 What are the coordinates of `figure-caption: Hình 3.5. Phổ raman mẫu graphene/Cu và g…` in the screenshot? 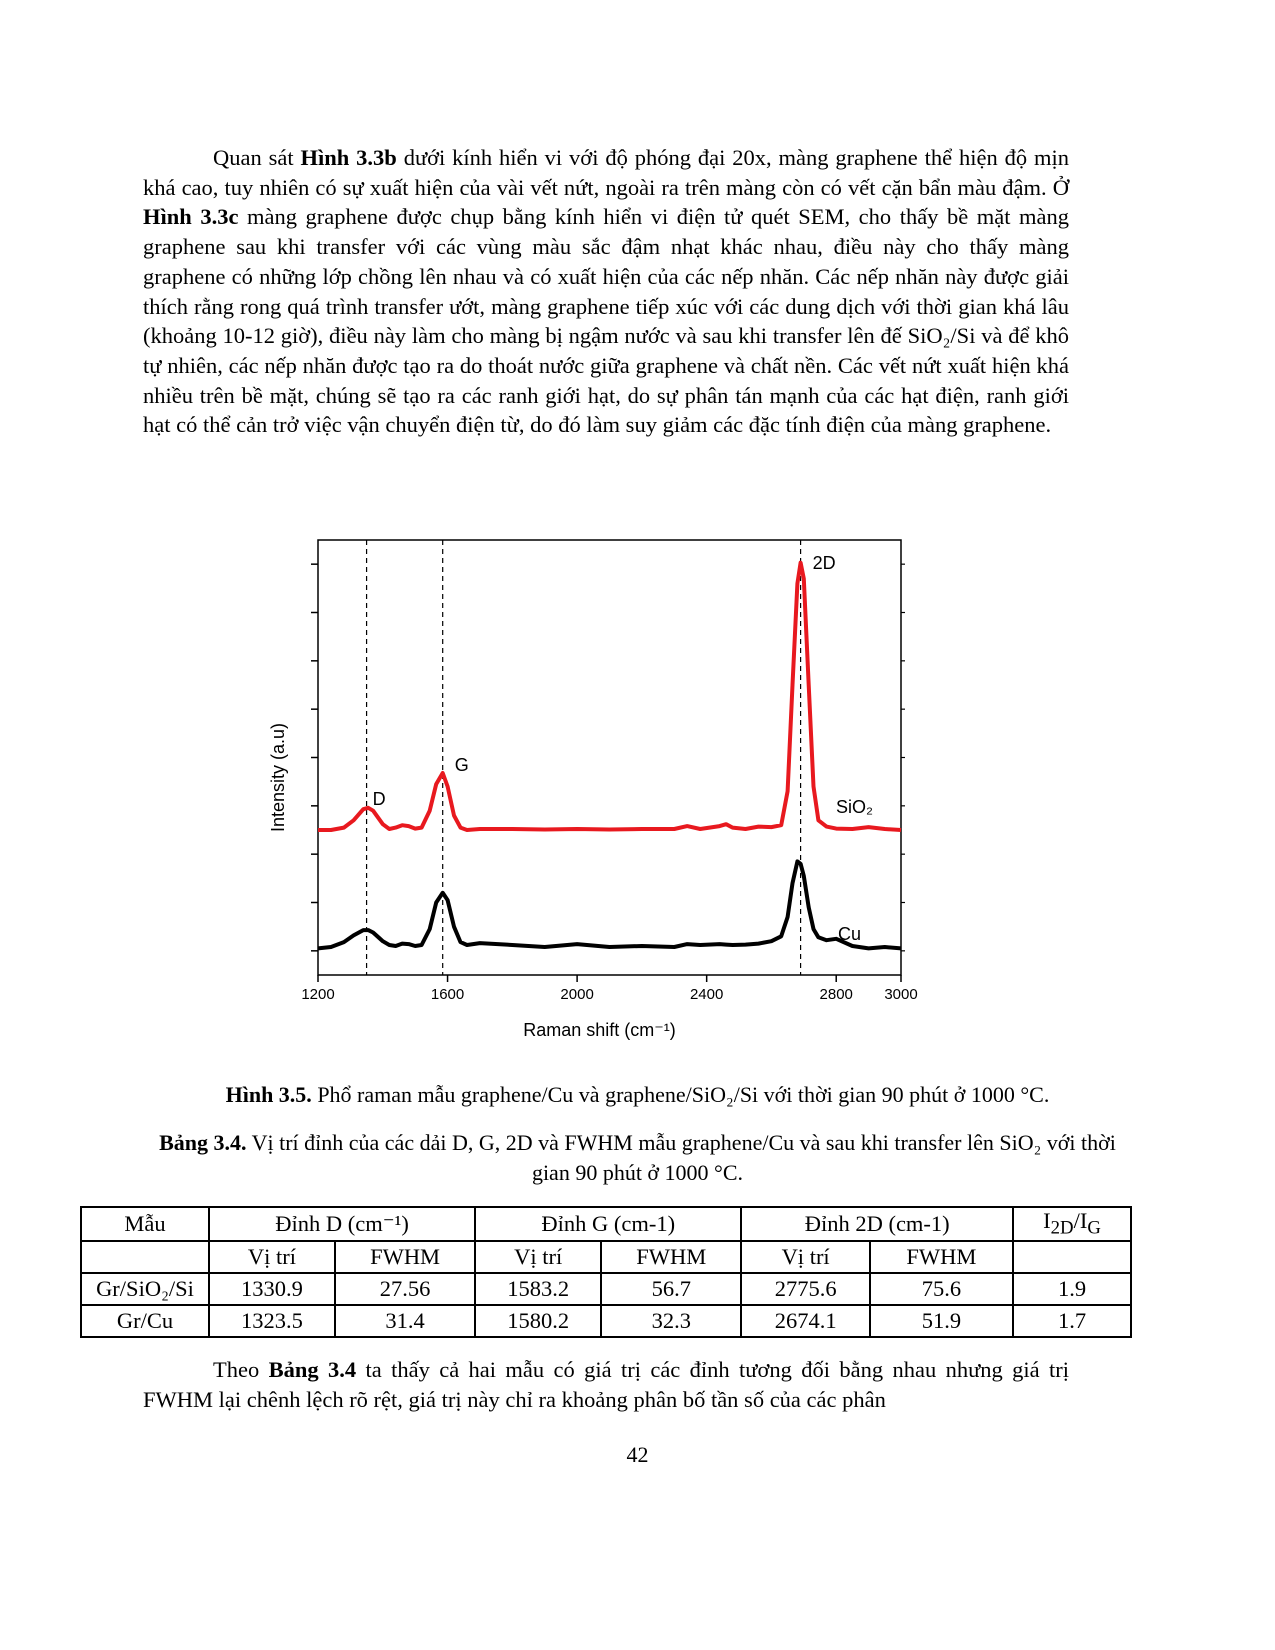 It's located at (637, 1095).